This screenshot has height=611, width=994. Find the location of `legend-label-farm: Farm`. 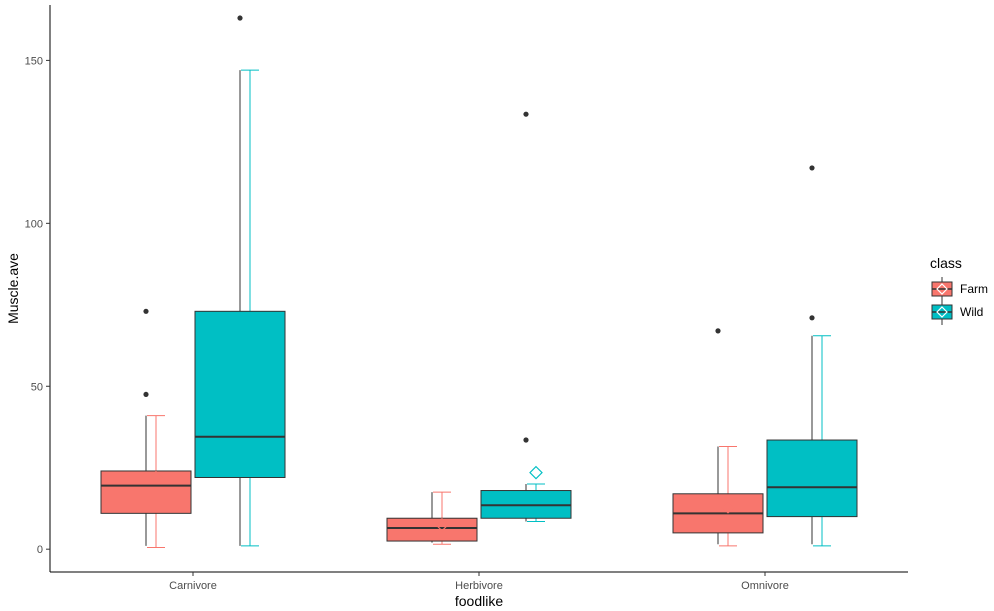

legend-label-farm: Farm is located at coordinates (974, 289).